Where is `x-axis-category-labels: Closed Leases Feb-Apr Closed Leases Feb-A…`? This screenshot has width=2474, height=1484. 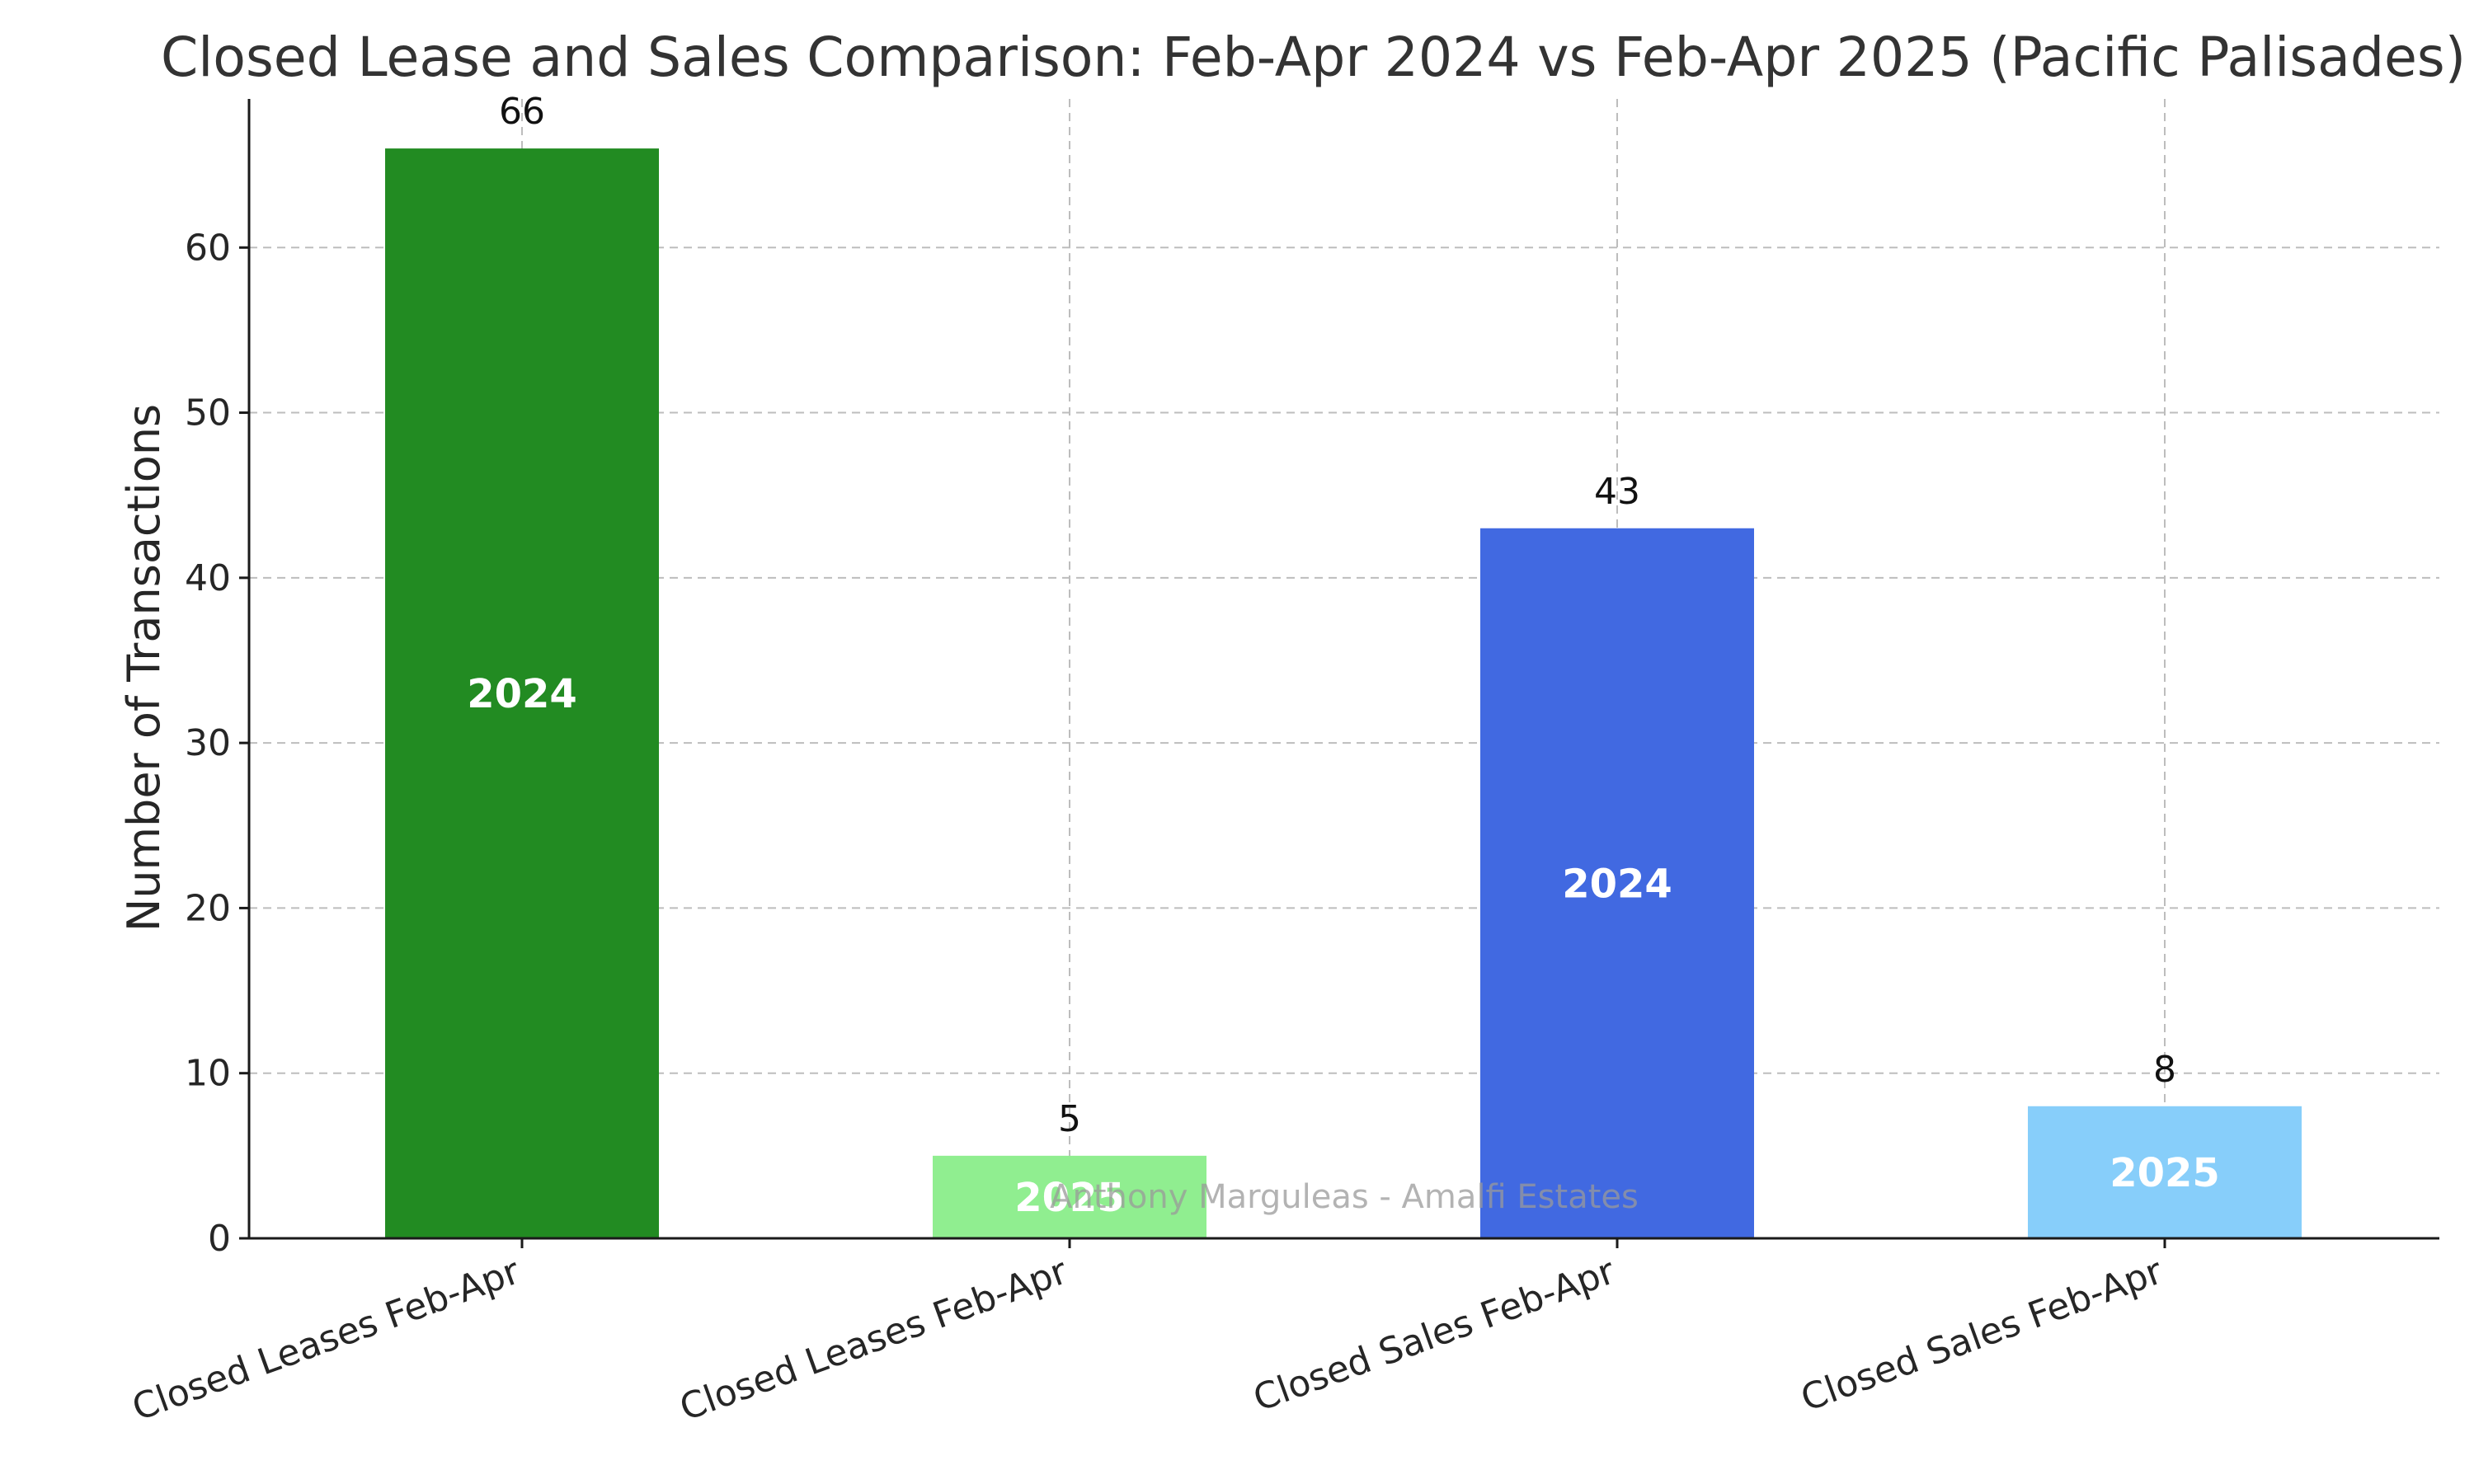
x-axis-category-labels: Closed Leases Feb-Apr Closed Leases Feb-A… is located at coordinates (1148, 1340).